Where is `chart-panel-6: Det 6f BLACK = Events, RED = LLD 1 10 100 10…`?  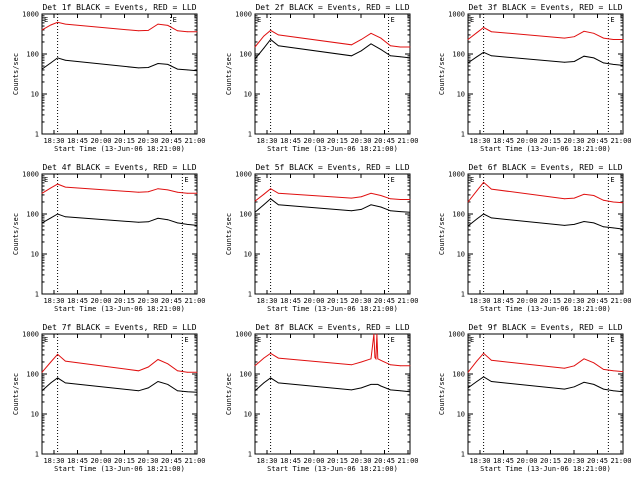 chart-panel-6: Det 6f BLACK = Events, RED = LLD 1 10 100 10… is located at coordinates (535, 238).